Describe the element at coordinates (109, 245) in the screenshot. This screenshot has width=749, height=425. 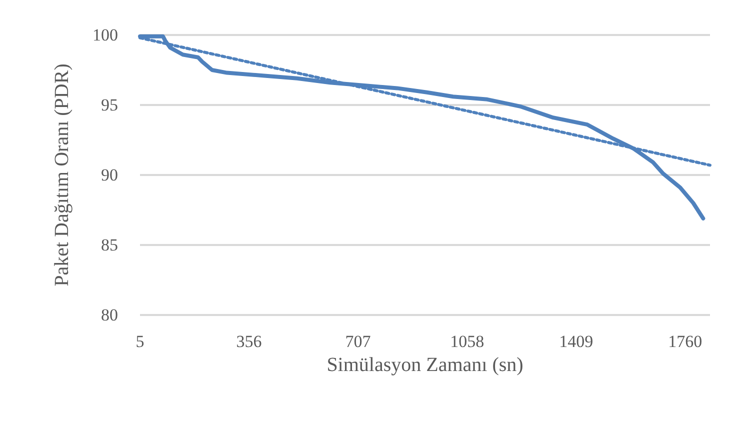
I see `y-tick-label: 85` at that location.